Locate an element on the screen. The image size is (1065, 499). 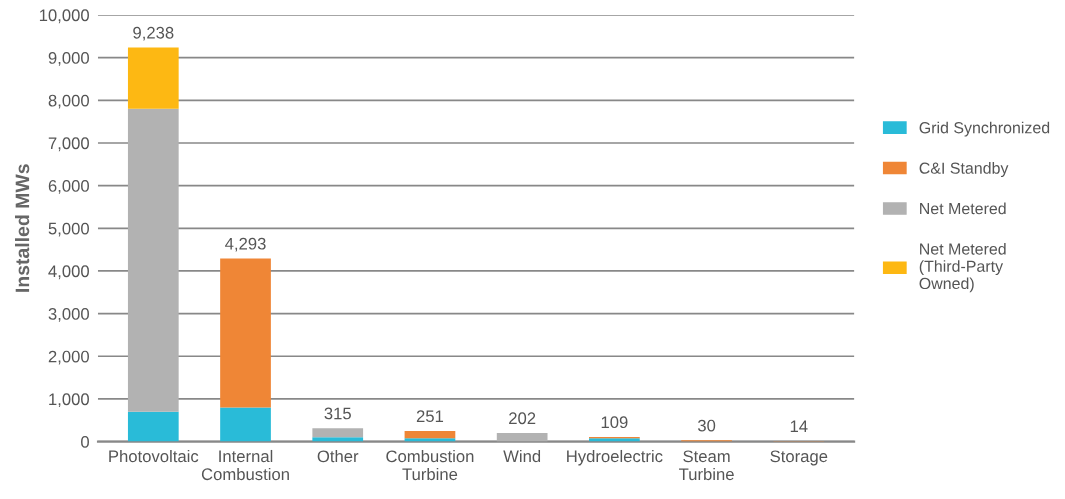
y-tick-label: 0 is located at coordinates (85, 442).